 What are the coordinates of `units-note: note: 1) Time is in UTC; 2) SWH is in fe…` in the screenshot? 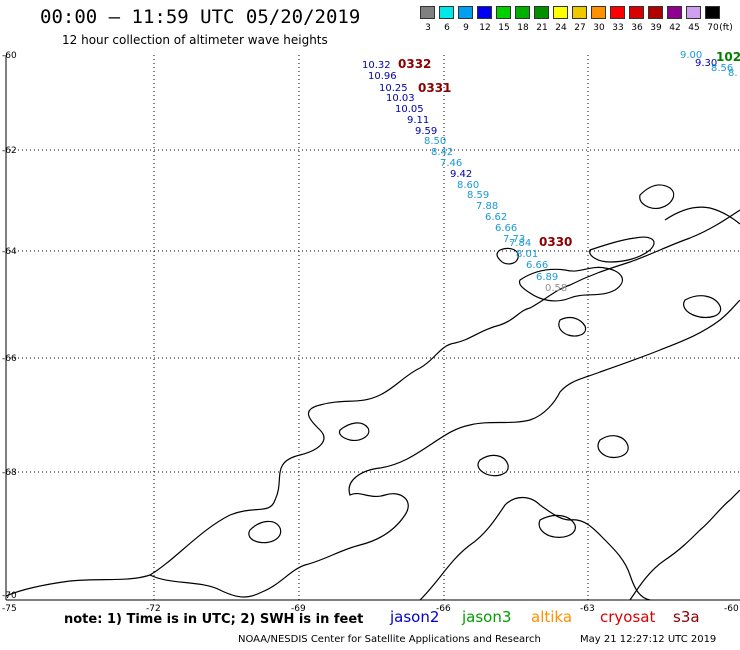 It's located at (214, 619).